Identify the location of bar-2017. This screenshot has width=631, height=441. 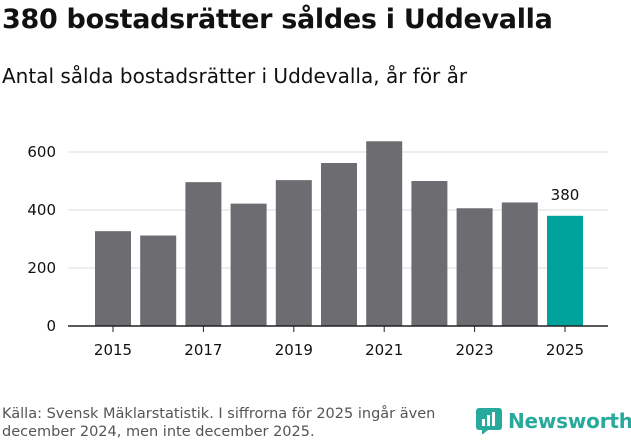
(203, 254).